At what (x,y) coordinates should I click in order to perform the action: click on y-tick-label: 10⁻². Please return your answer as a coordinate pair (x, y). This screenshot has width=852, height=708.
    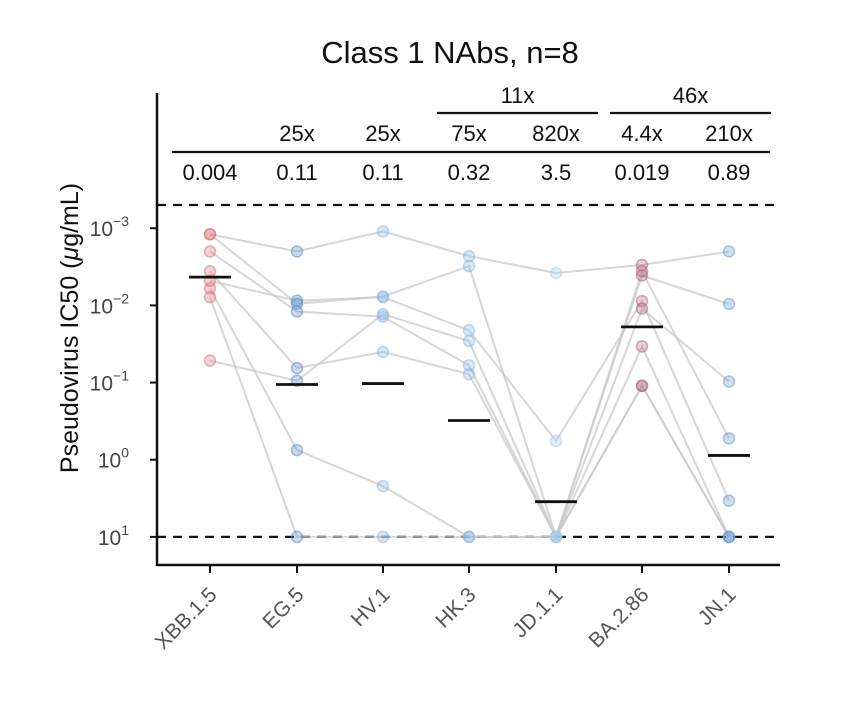
    Looking at the image, I should click on (110, 304).